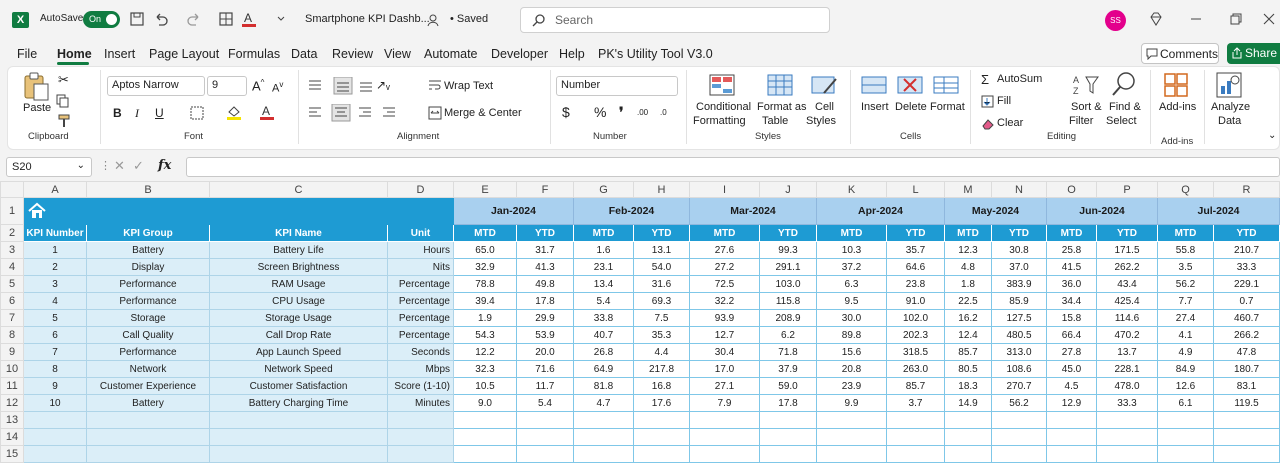  Describe the element at coordinates (851, 403) in the screenshot. I see `mtd-value-cell: 9.9` at that location.